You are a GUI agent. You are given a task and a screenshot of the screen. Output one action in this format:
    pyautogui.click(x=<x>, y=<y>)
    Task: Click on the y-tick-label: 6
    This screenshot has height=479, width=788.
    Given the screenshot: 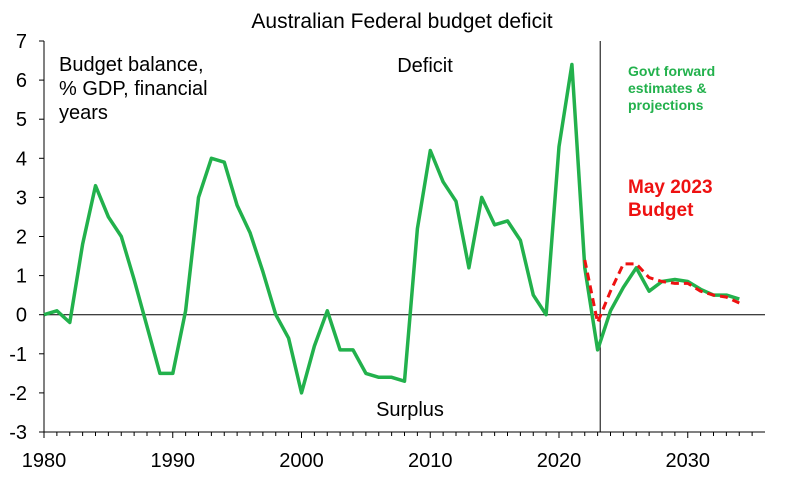 What is the action you would take?
    pyautogui.click(x=21, y=81)
    